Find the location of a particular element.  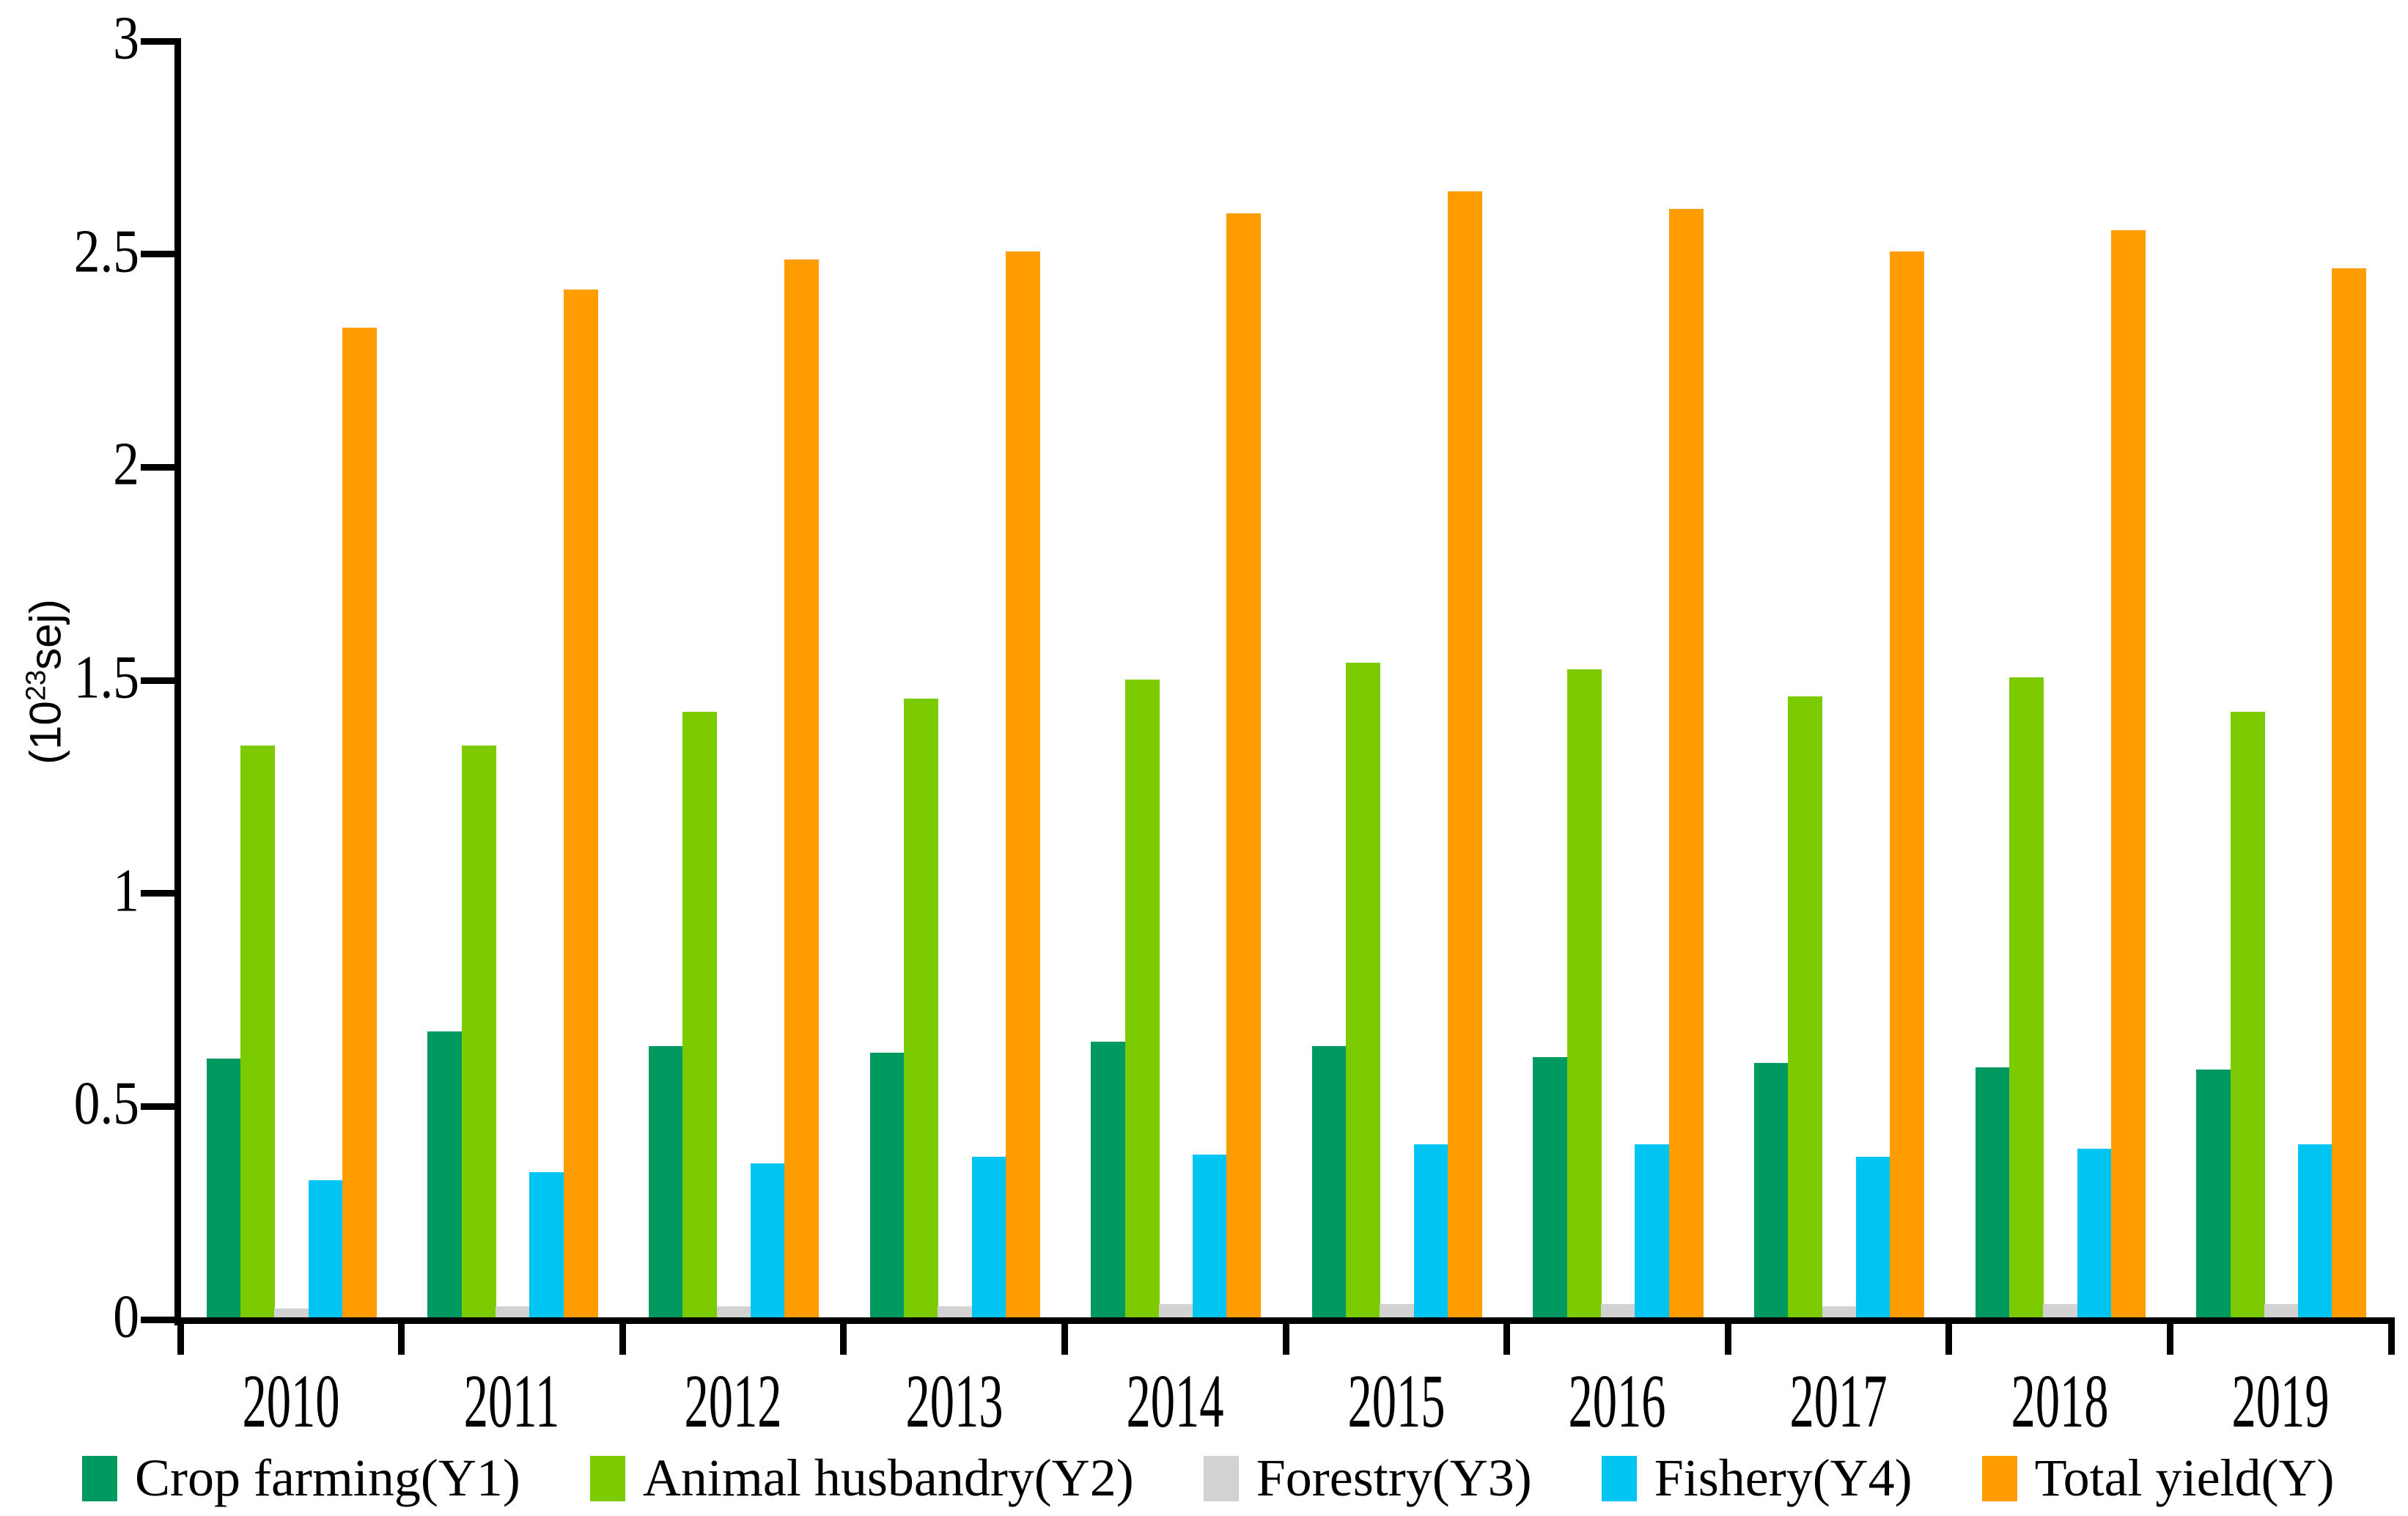

bar-2015-series3 is located at coordinates (1397, 1313).